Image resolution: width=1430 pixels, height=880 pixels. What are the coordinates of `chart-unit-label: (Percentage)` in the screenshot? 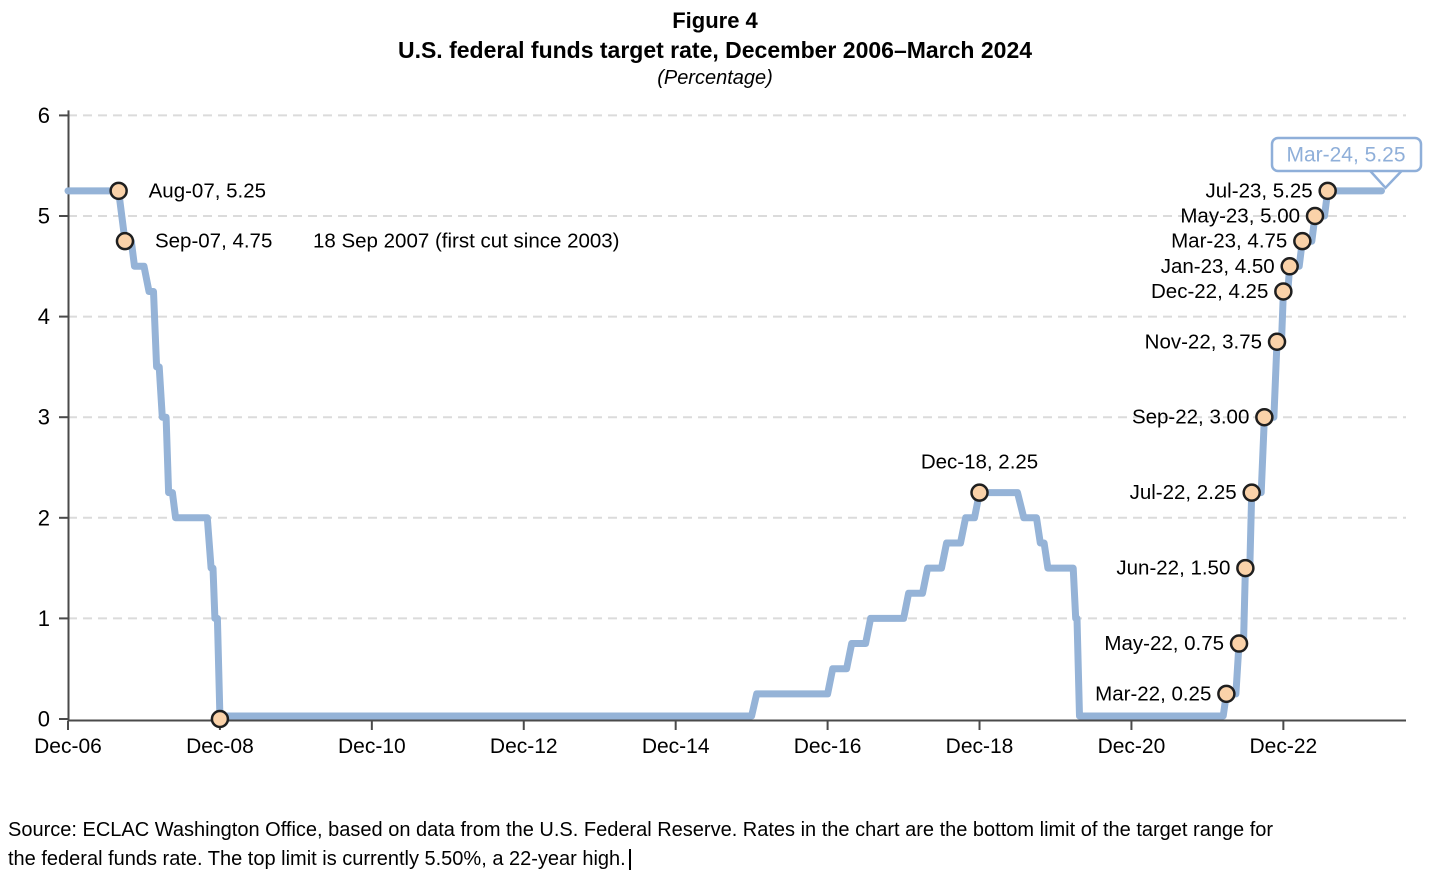 It's located at (715, 78).